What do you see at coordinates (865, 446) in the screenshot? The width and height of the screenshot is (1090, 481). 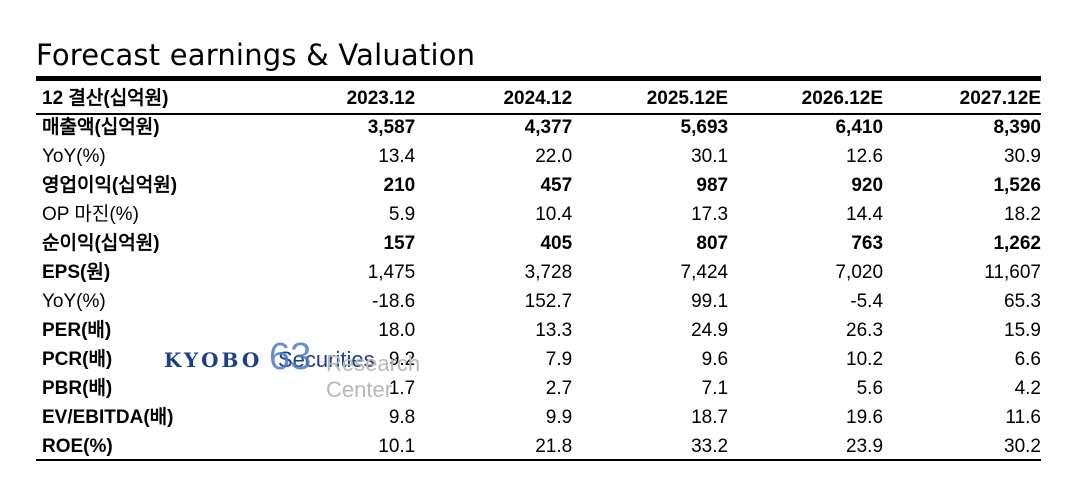 I see `row-value: 23.9` at bounding box center [865, 446].